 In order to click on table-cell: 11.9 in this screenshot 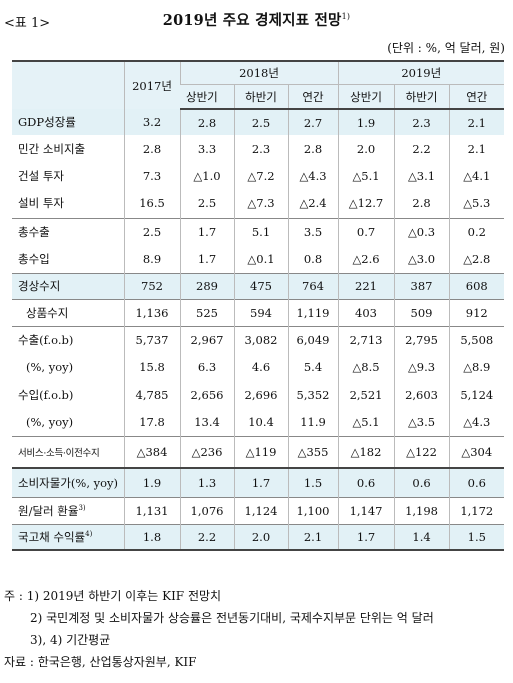, I will do `click(313, 422)`.